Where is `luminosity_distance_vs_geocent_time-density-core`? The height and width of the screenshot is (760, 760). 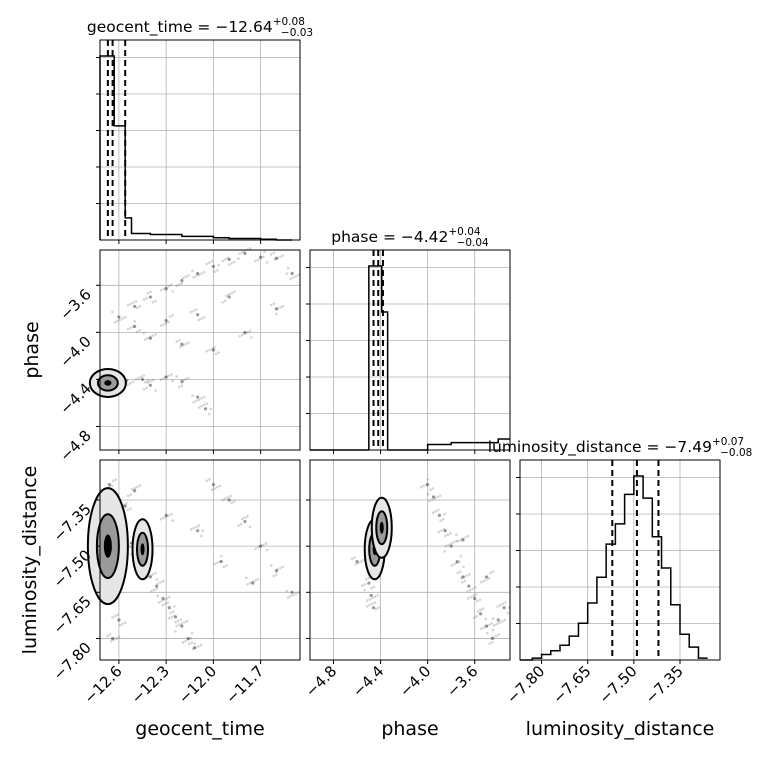
luminosity_distance_vs_geocent_time-density-core is located at coordinates (142, 549).